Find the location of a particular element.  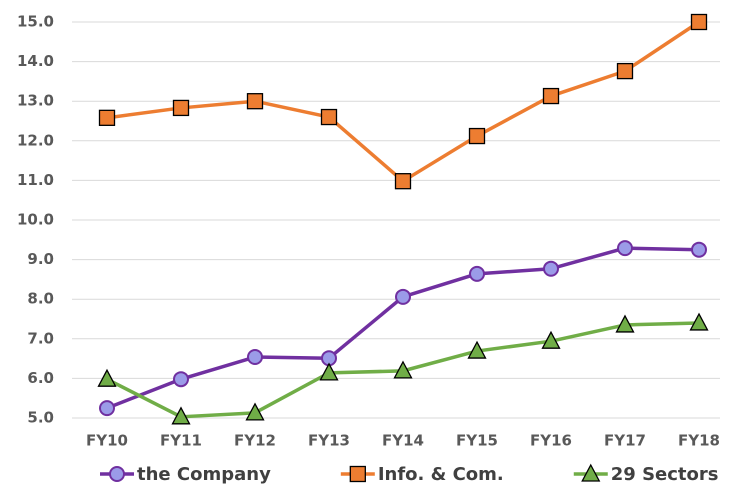

x-tick-label: FY10 is located at coordinates (107, 441).